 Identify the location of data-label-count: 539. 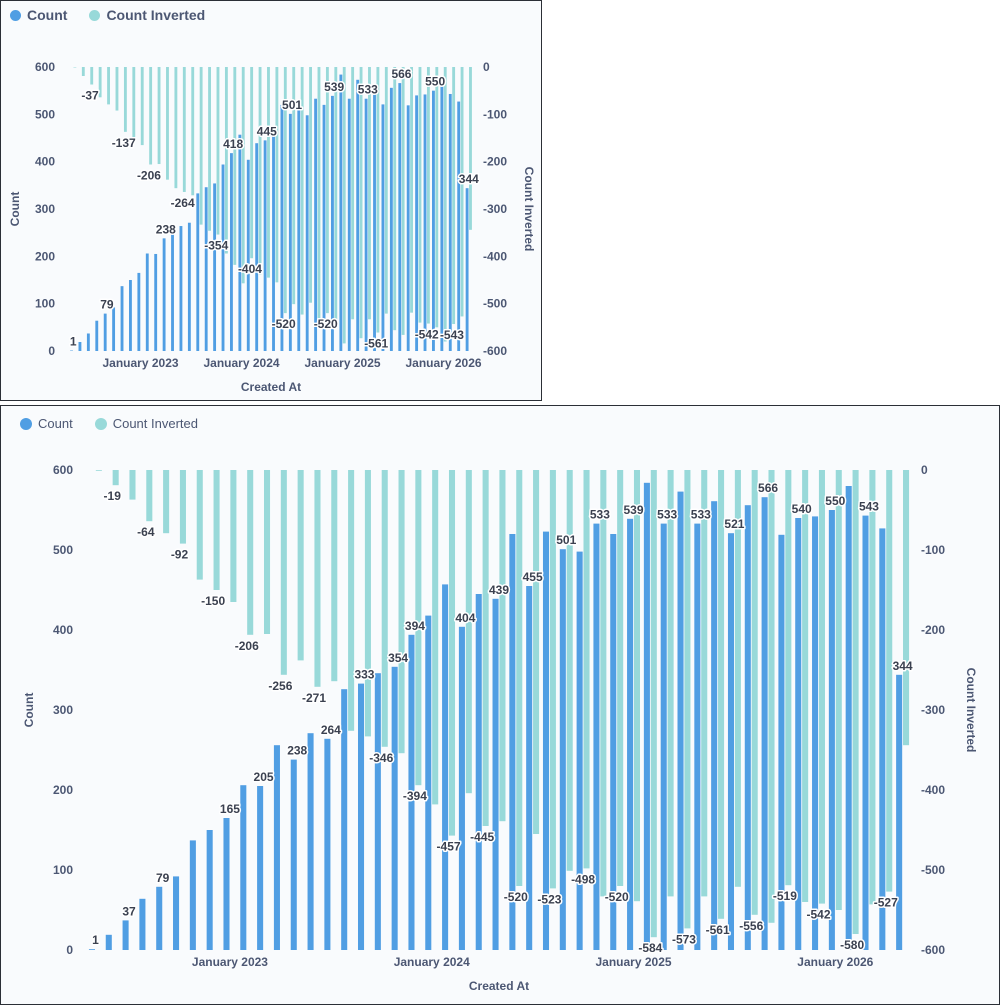
(334, 87).